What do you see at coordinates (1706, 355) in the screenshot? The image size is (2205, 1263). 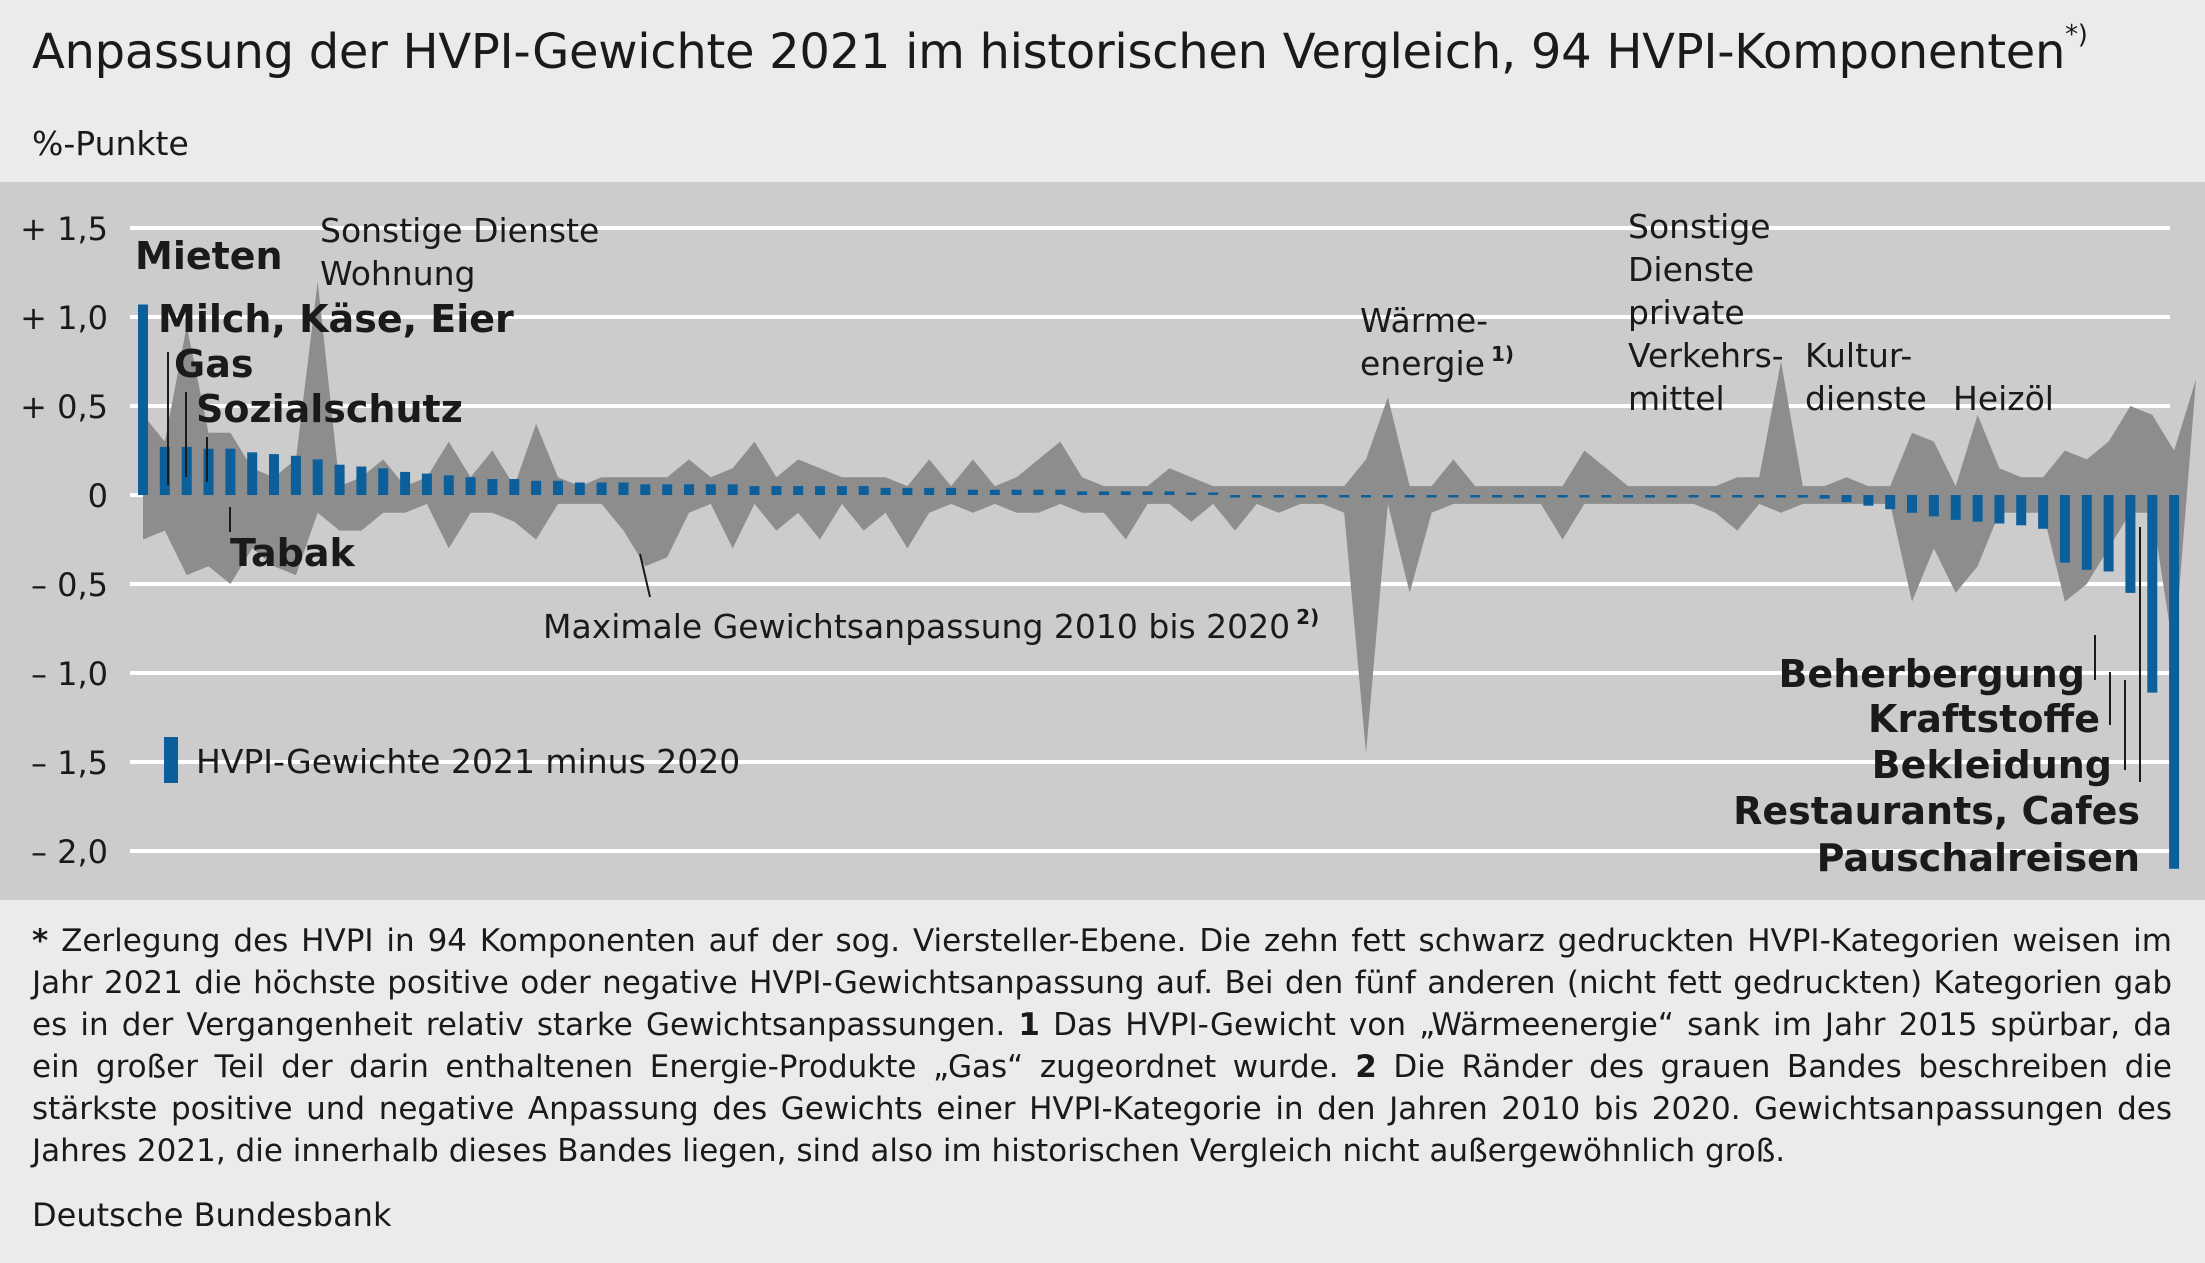 I see `annotation-label-12: Verkehrs-` at bounding box center [1706, 355].